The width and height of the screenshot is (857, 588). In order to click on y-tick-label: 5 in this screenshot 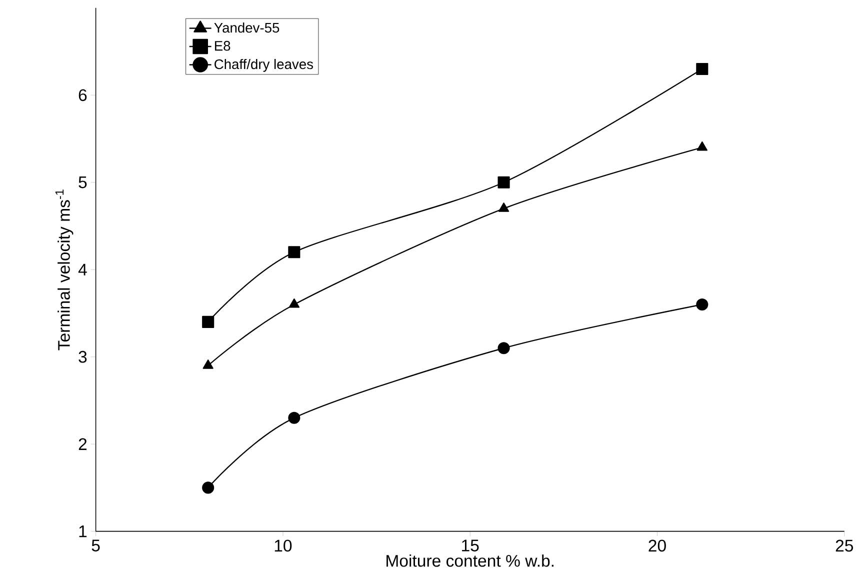, I will do `click(82, 182)`.